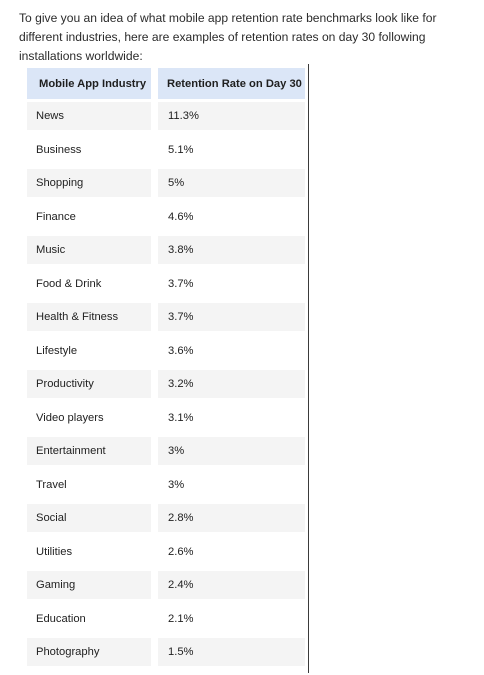 This screenshot has width=484, height=675. Describe the element at coordinates (89, 317) in the screenshot. I see `industry-cell: Health & Fitness` at that location.